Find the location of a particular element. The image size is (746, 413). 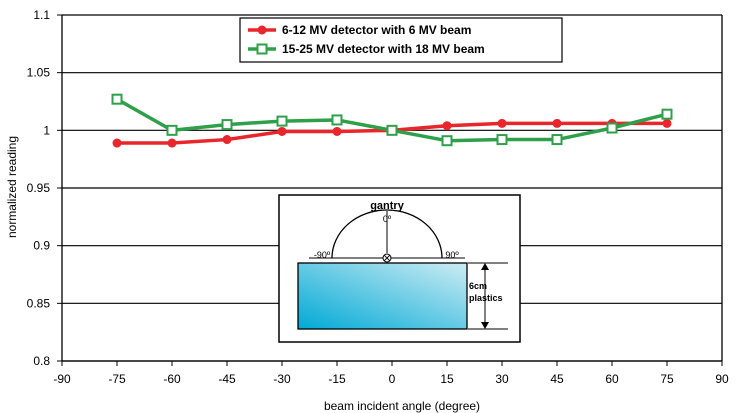

gantry-arc is located at coordinates (387, 234).